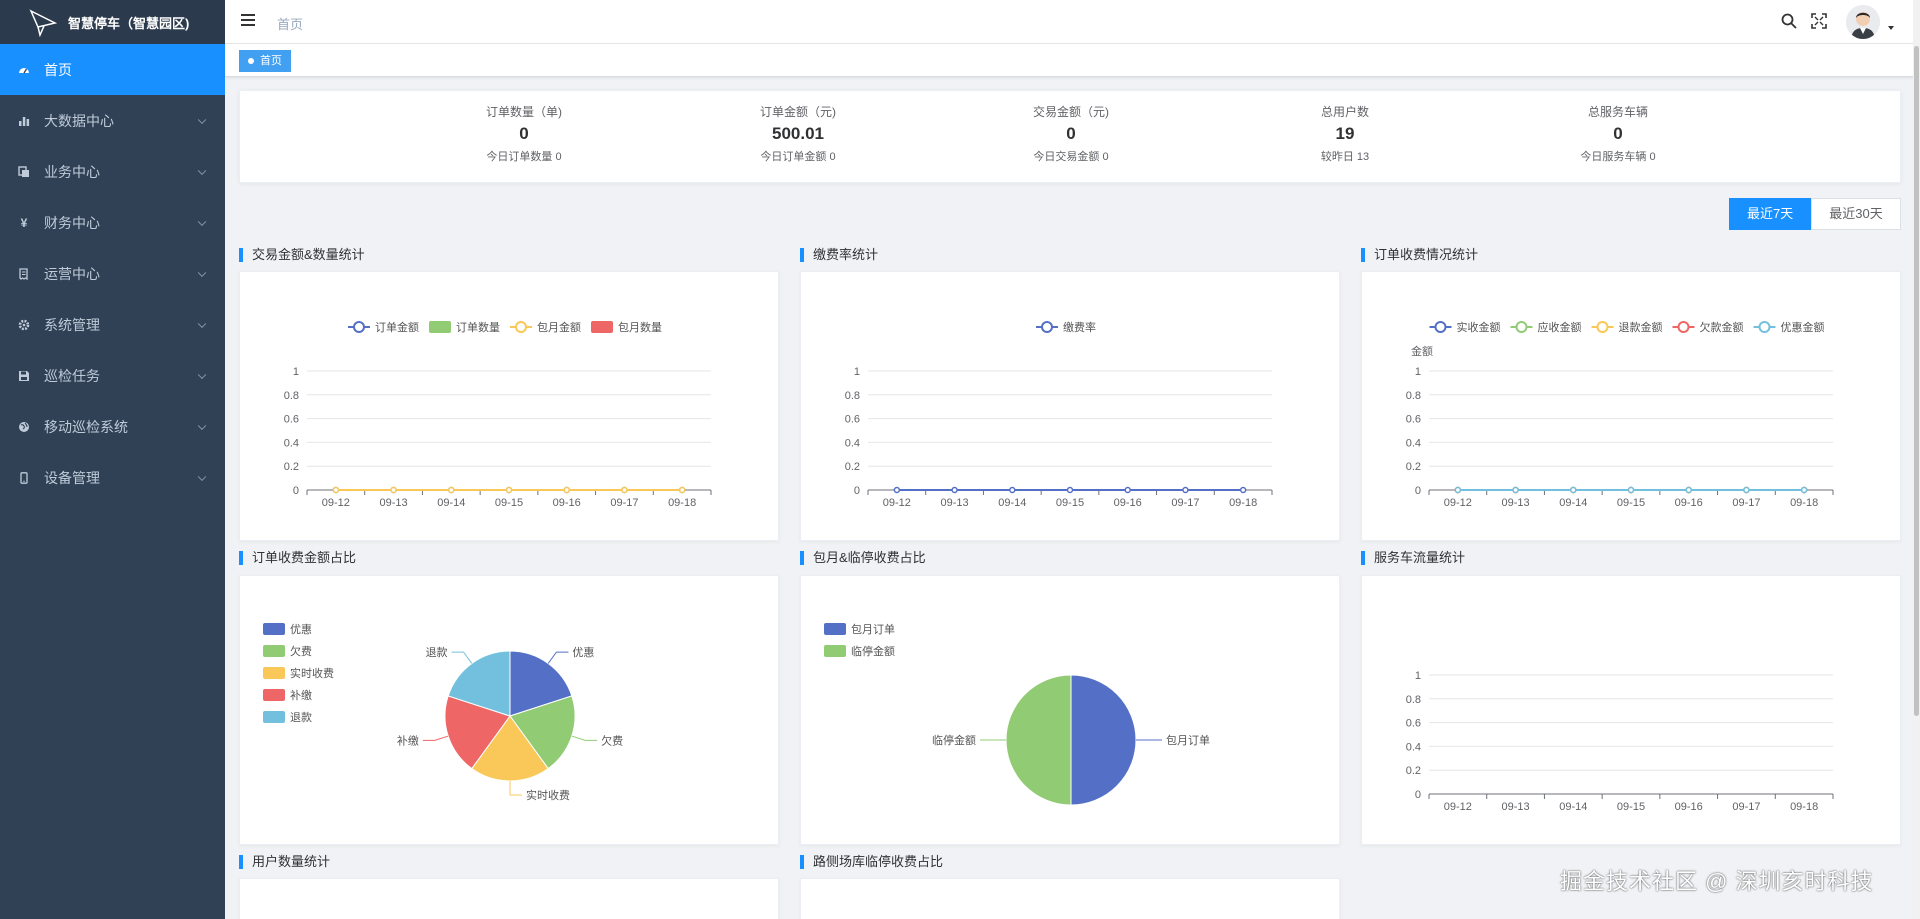 The width and height of the screenshot is (1920, 919). I want to click on pie-label: 临停金额, so click(954, 740).